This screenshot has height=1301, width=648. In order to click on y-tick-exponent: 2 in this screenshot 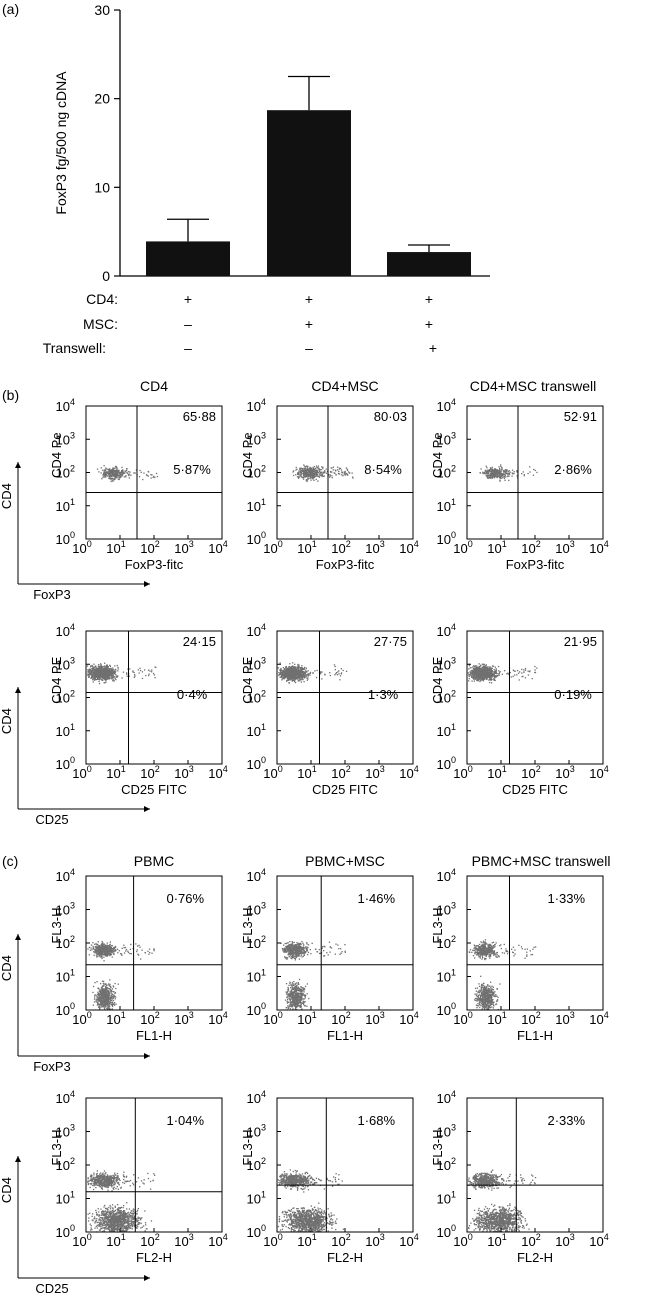, I will do `click(453, 694)`.